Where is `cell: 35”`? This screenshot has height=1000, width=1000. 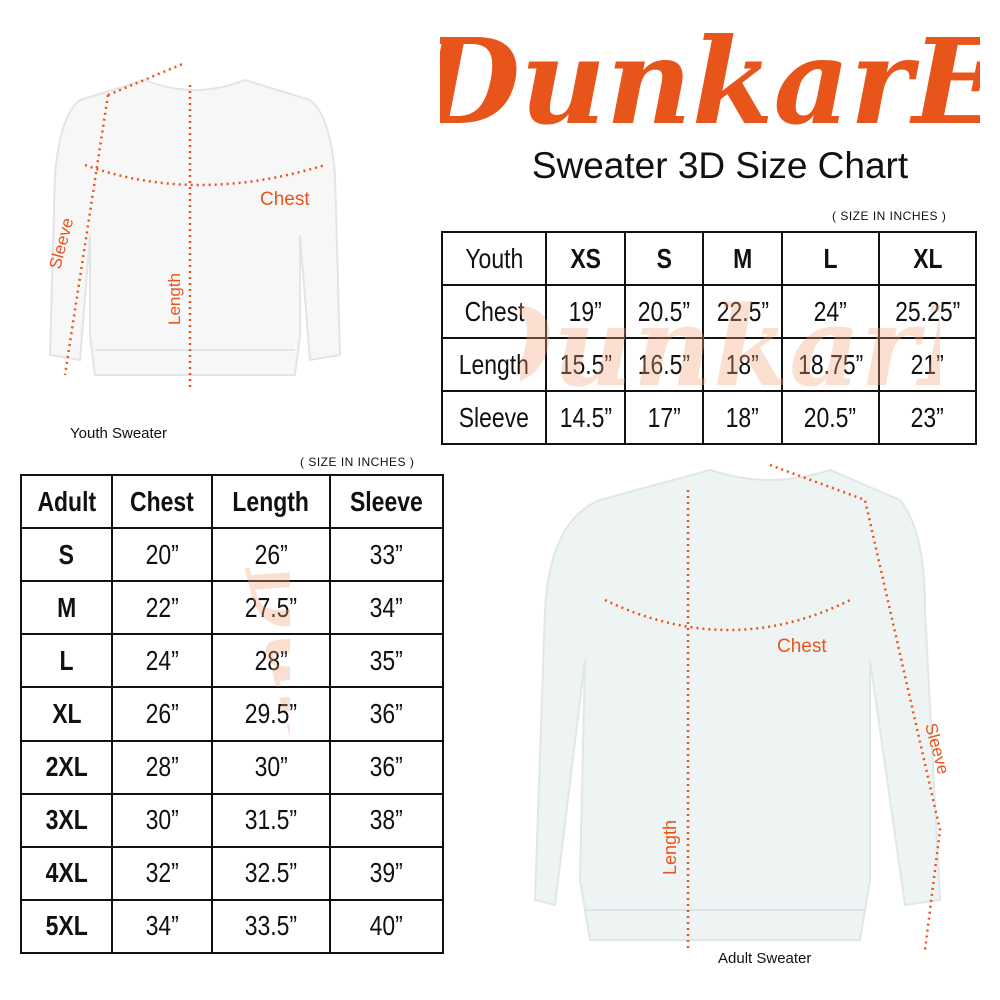 cell: 35” is located at coordinates (386, 661).